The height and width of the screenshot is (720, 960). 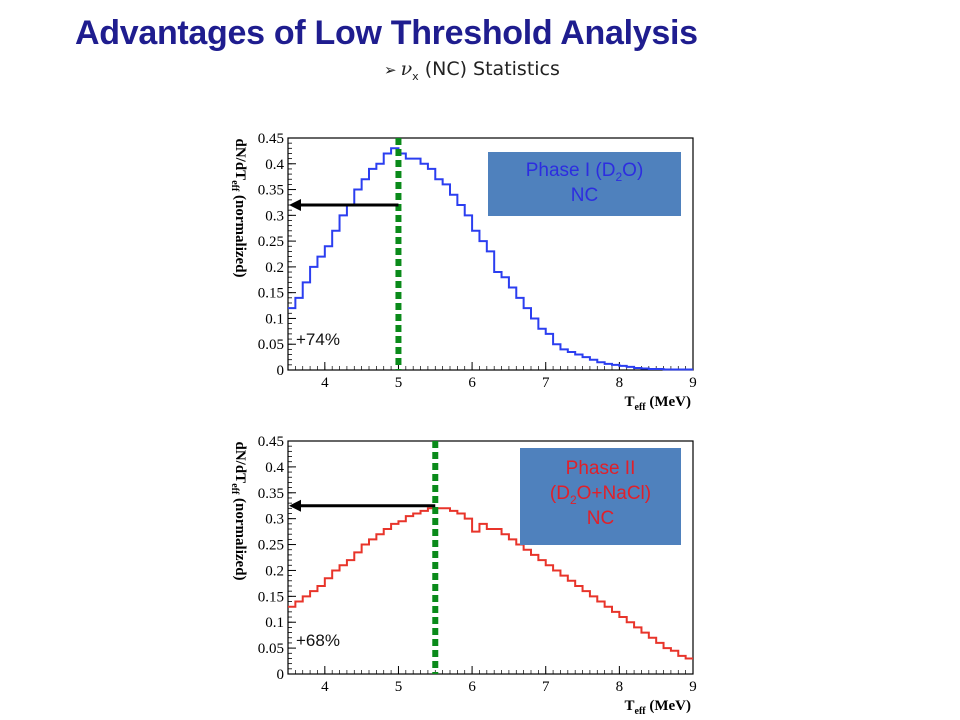 I want to click on phase1-y-tick-label: 0.3, so click(x=274, y=216).